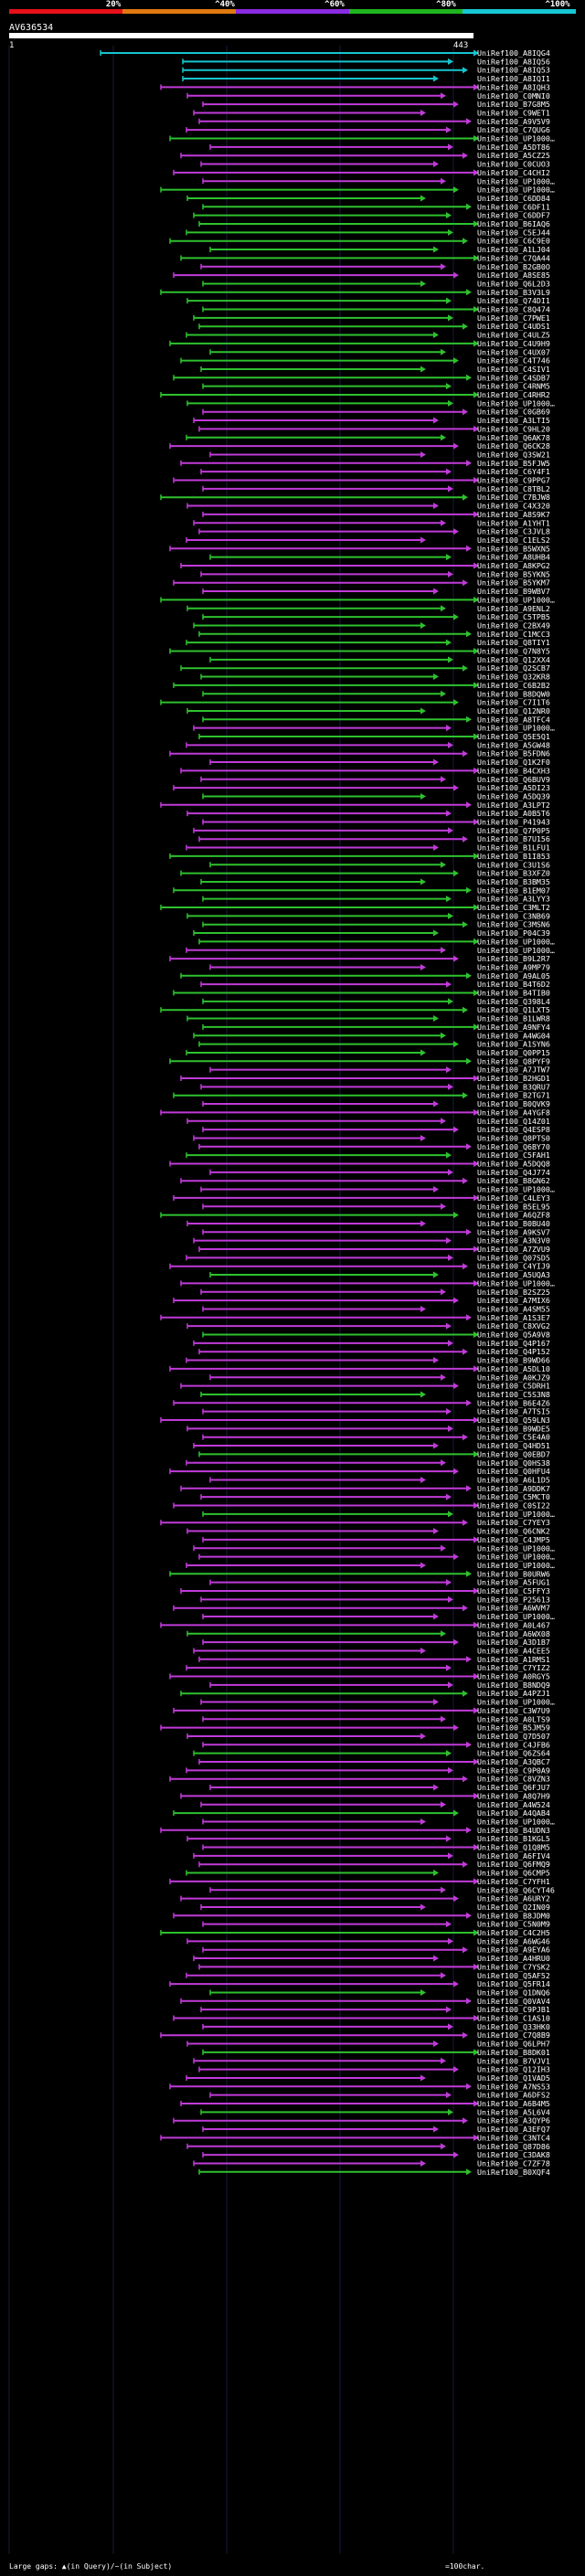  What do you see at coordinates (513, 1445) in the screenshot?
I see `hit-label: UniRef100_Q4HD51` at bounding box center [513, 1445].